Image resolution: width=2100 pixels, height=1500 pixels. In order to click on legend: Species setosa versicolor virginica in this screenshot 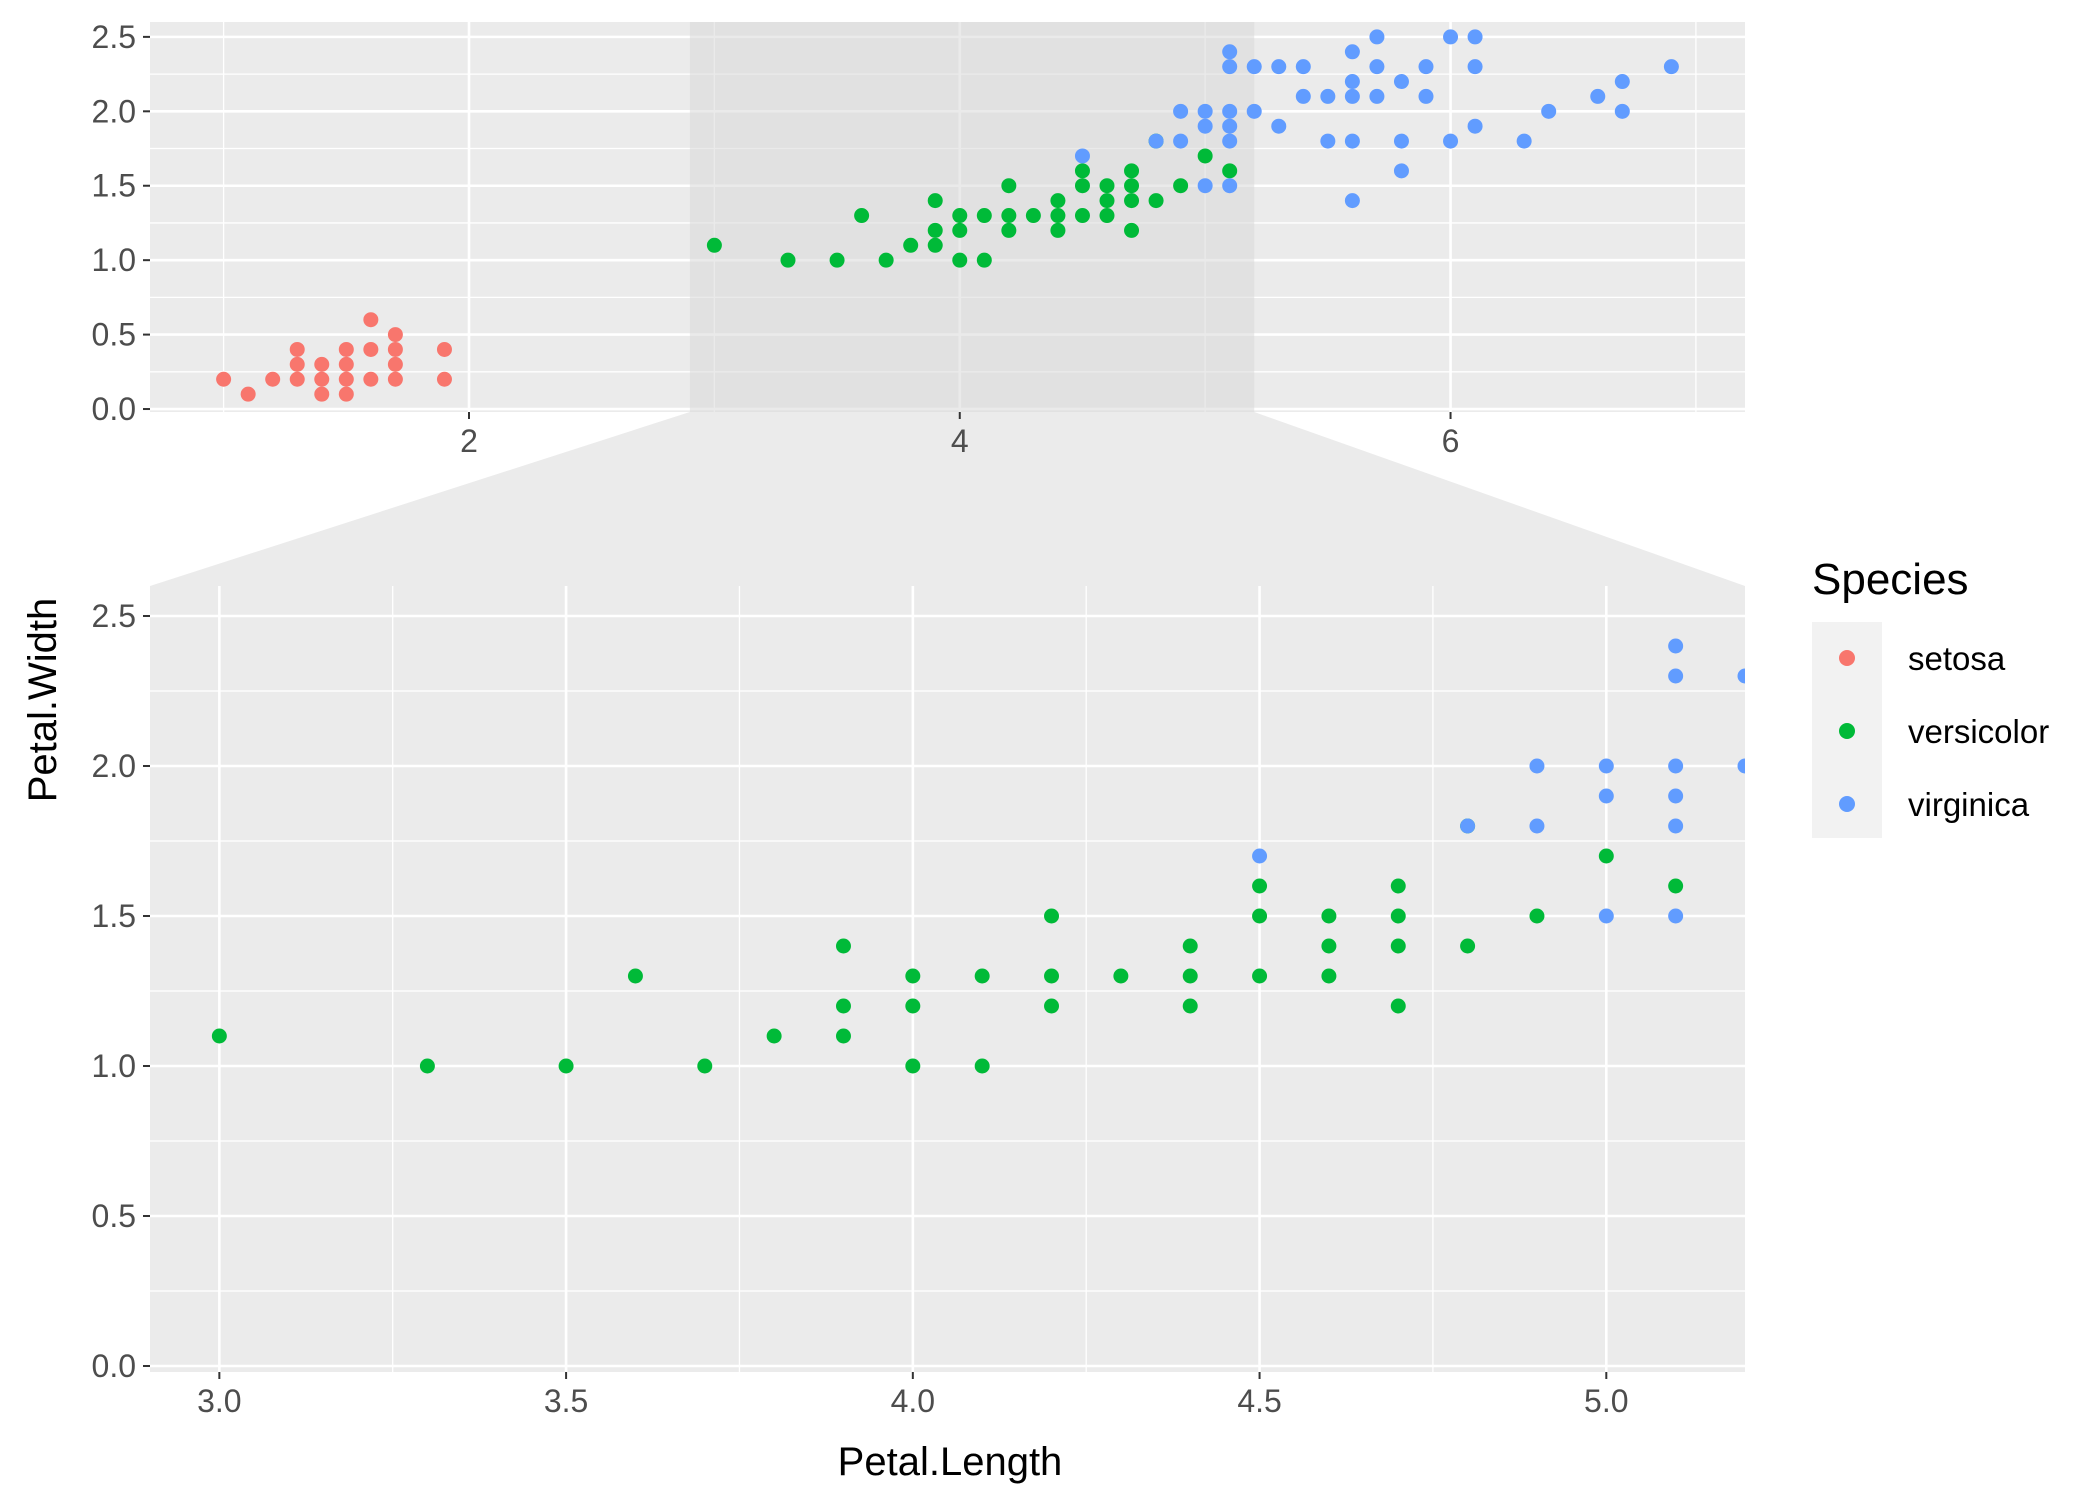, I will do `click(1930, 696)`.